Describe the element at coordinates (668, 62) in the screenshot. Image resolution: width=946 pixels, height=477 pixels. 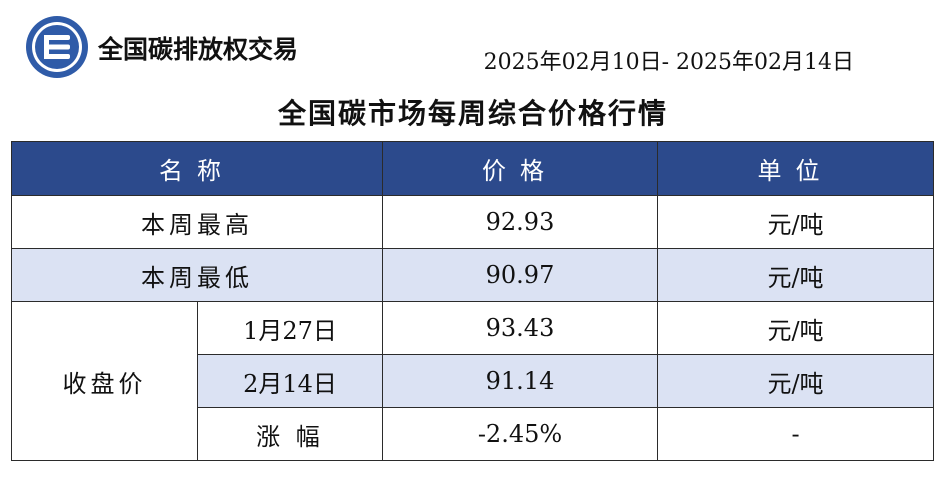
I see `date-range: 2025年02月10日- 2025年02月14日` at that location.